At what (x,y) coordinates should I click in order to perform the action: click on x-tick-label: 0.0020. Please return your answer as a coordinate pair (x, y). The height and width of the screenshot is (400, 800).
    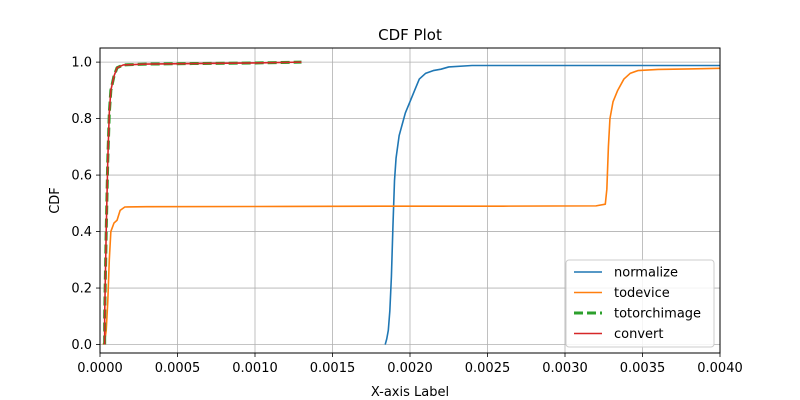
    Looking at the image, I should click on (410, 368).